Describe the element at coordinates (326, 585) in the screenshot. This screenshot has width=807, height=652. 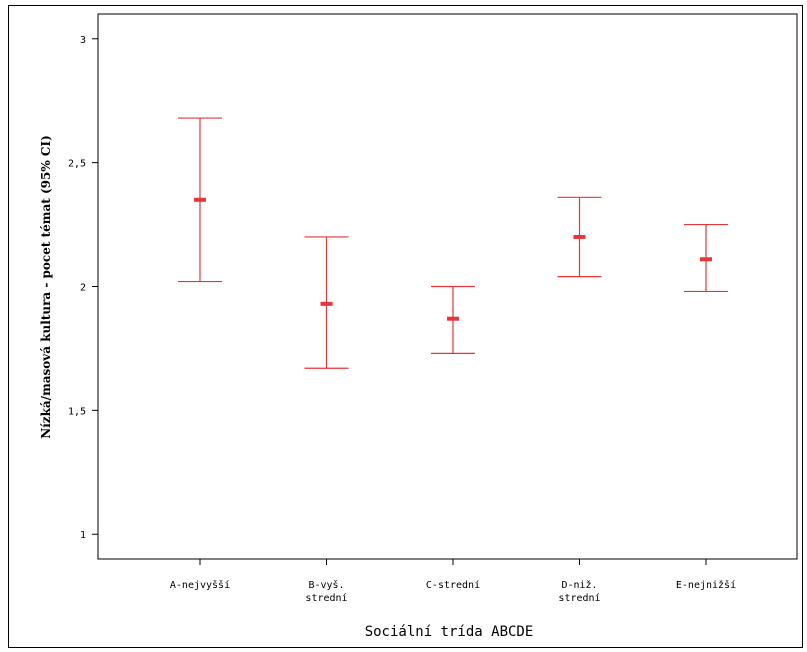
I see `x-tick-label: B-vyš.` at that location.